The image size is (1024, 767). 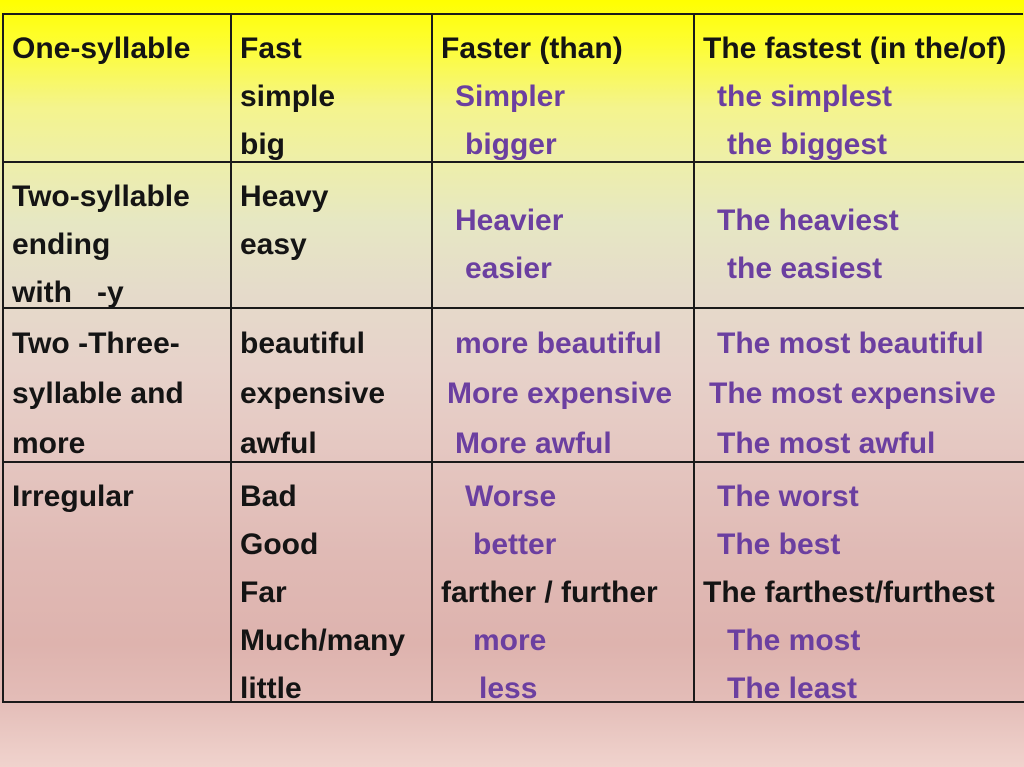 What do you see at coordinates (509, 220) in the screenshot?
I see `cell-line: Heavier` at bounding box center [509, 220].